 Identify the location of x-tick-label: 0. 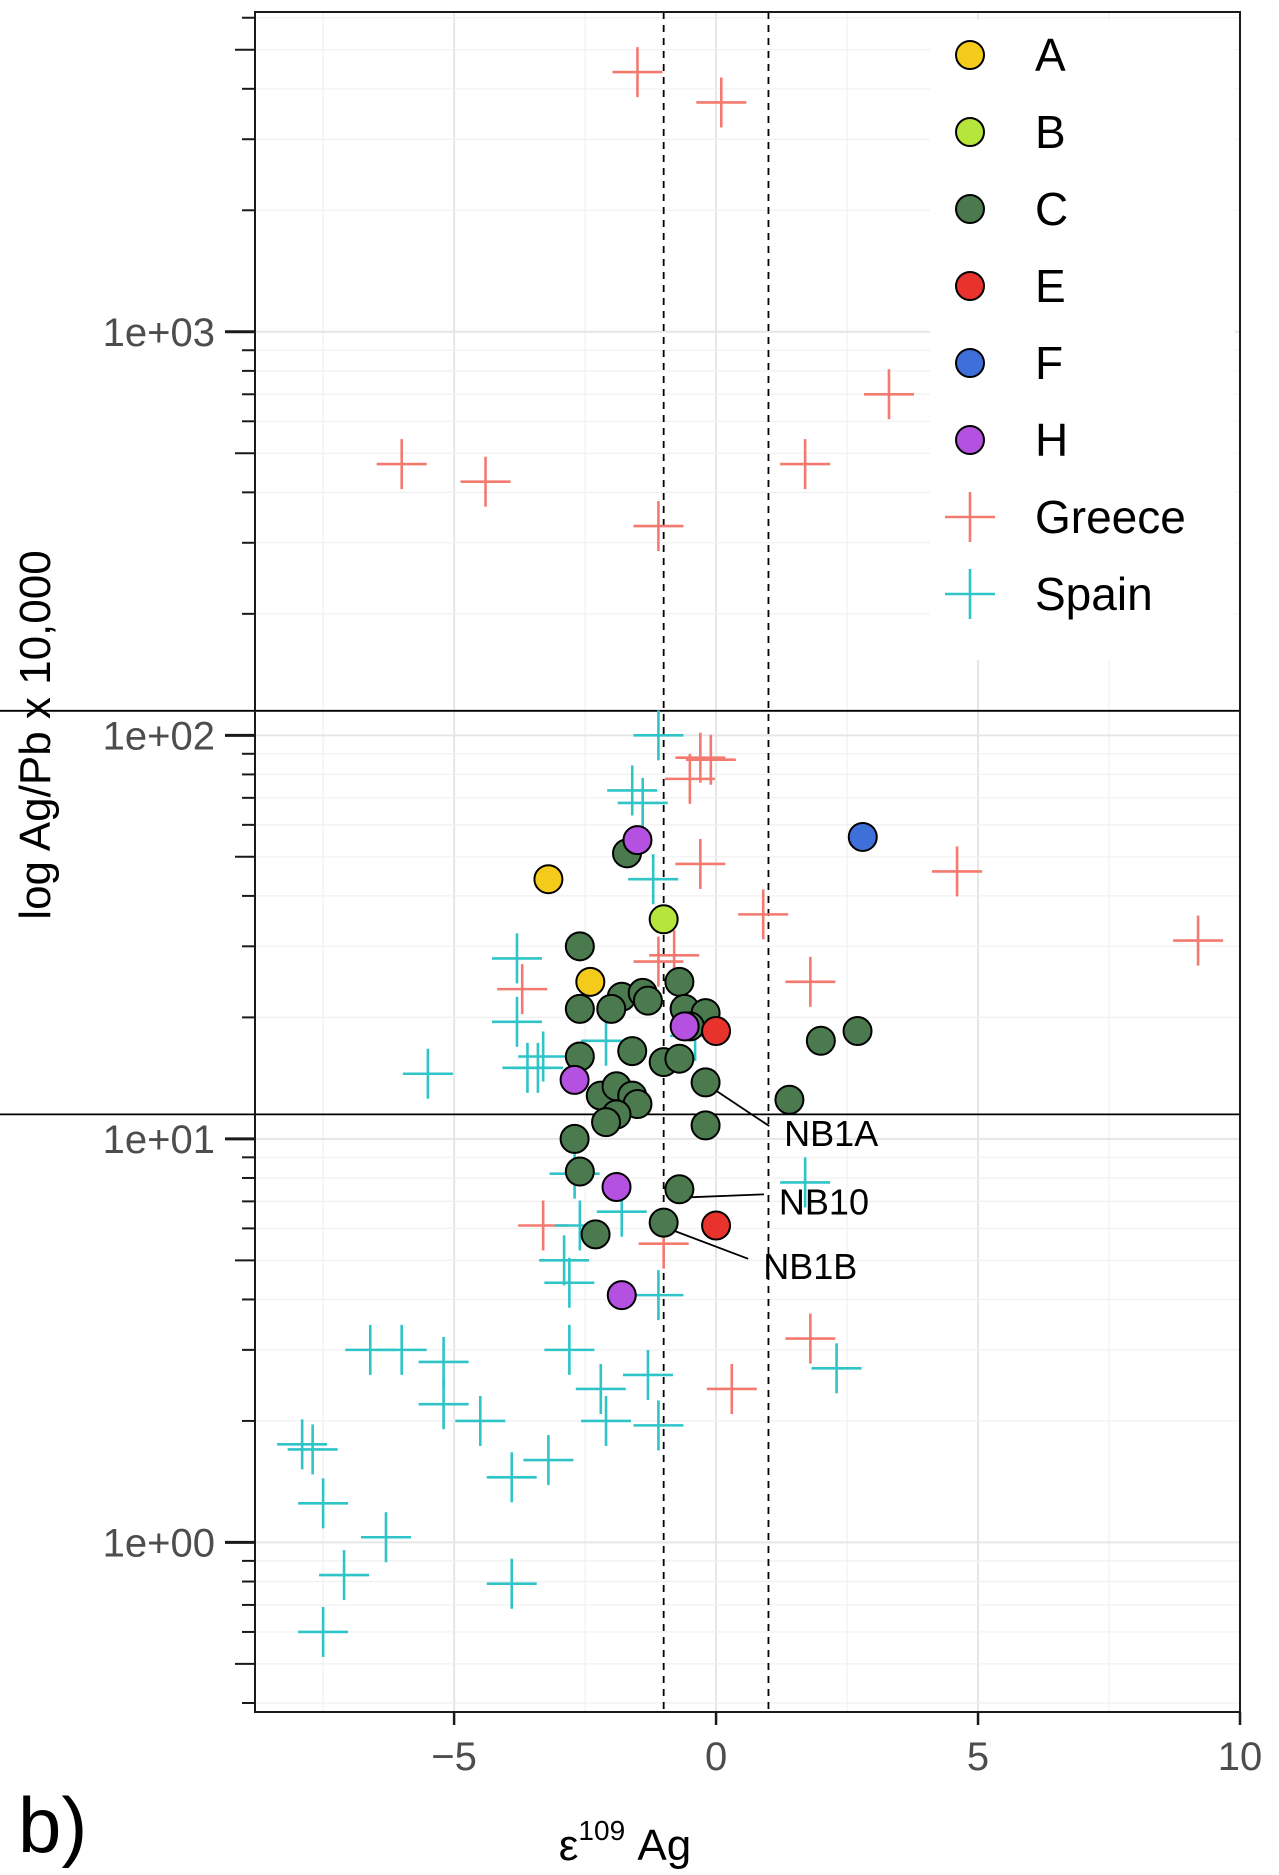
(716, 1757).